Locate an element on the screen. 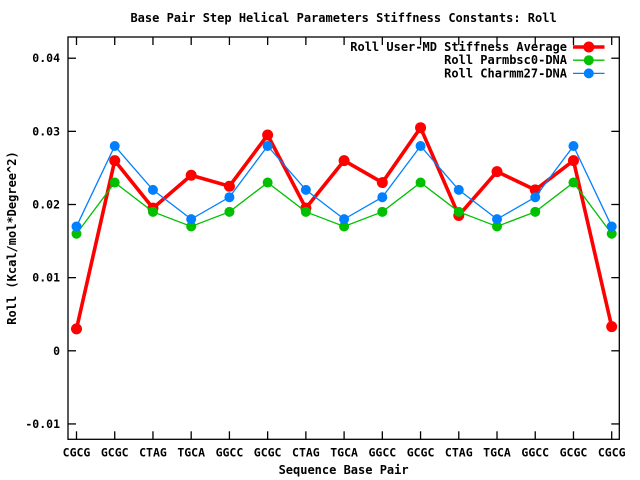  legend-entry: Roll User-MD Stiffness Average is located at coordinates (477, 47).